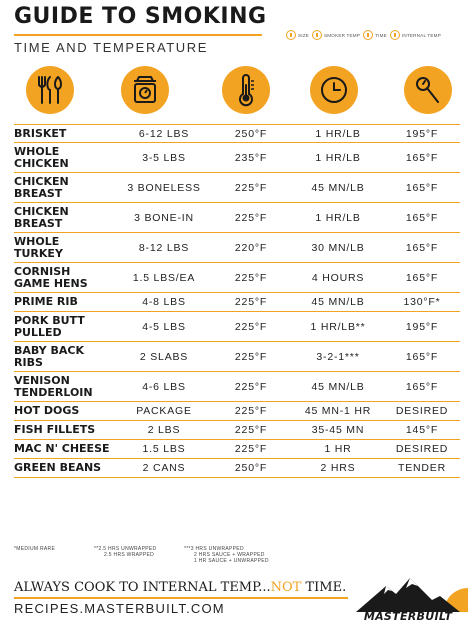  Describe the element at coordinates (51, 283) in the screenshot. I see `food-name-line: GAME HENS` at that location.